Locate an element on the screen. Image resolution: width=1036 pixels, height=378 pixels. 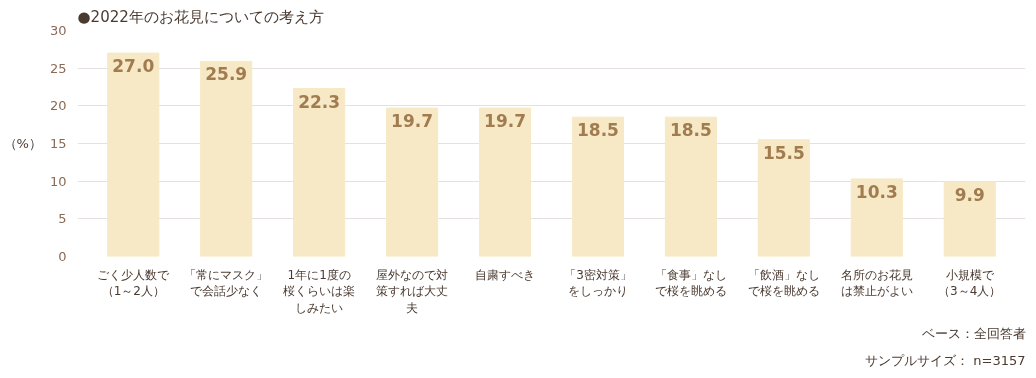
data-label: 15.5 is located at coordinates (783, 152).